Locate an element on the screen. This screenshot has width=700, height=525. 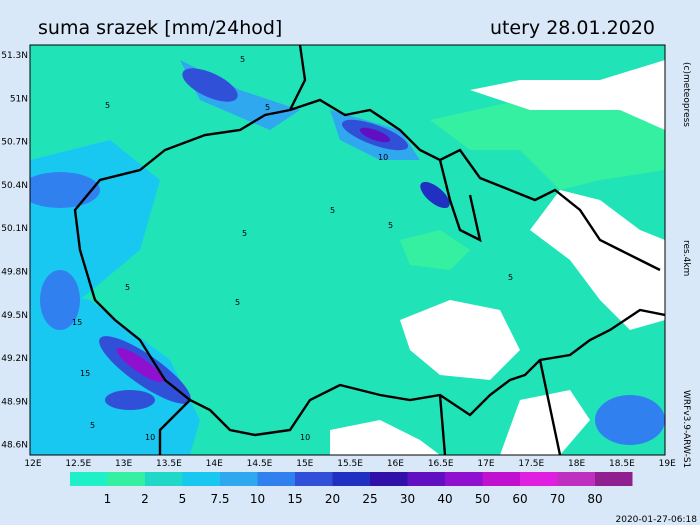
lon-label: 16E is located at coordinates (395, 464).